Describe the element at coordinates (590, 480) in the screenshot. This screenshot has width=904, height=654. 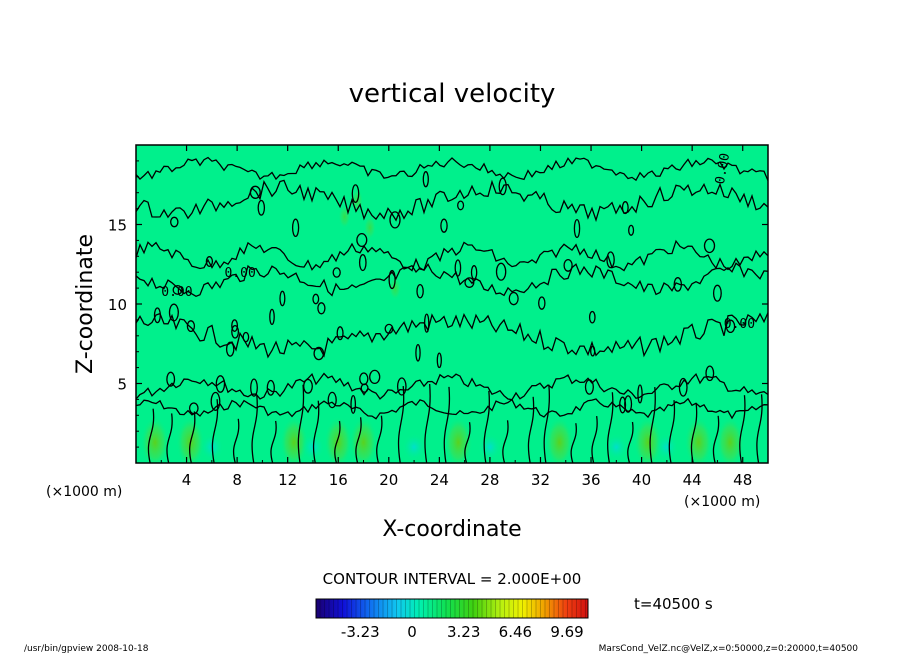
I see `x-tick-label: 36` at that location.